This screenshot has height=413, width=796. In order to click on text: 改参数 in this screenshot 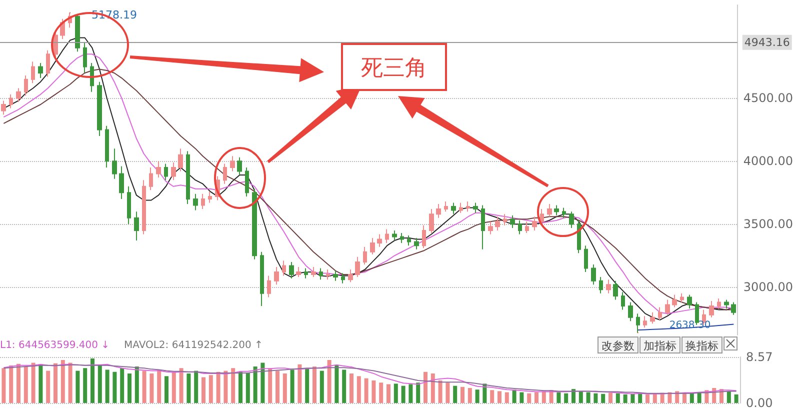, I will do `click(618, 346)`.